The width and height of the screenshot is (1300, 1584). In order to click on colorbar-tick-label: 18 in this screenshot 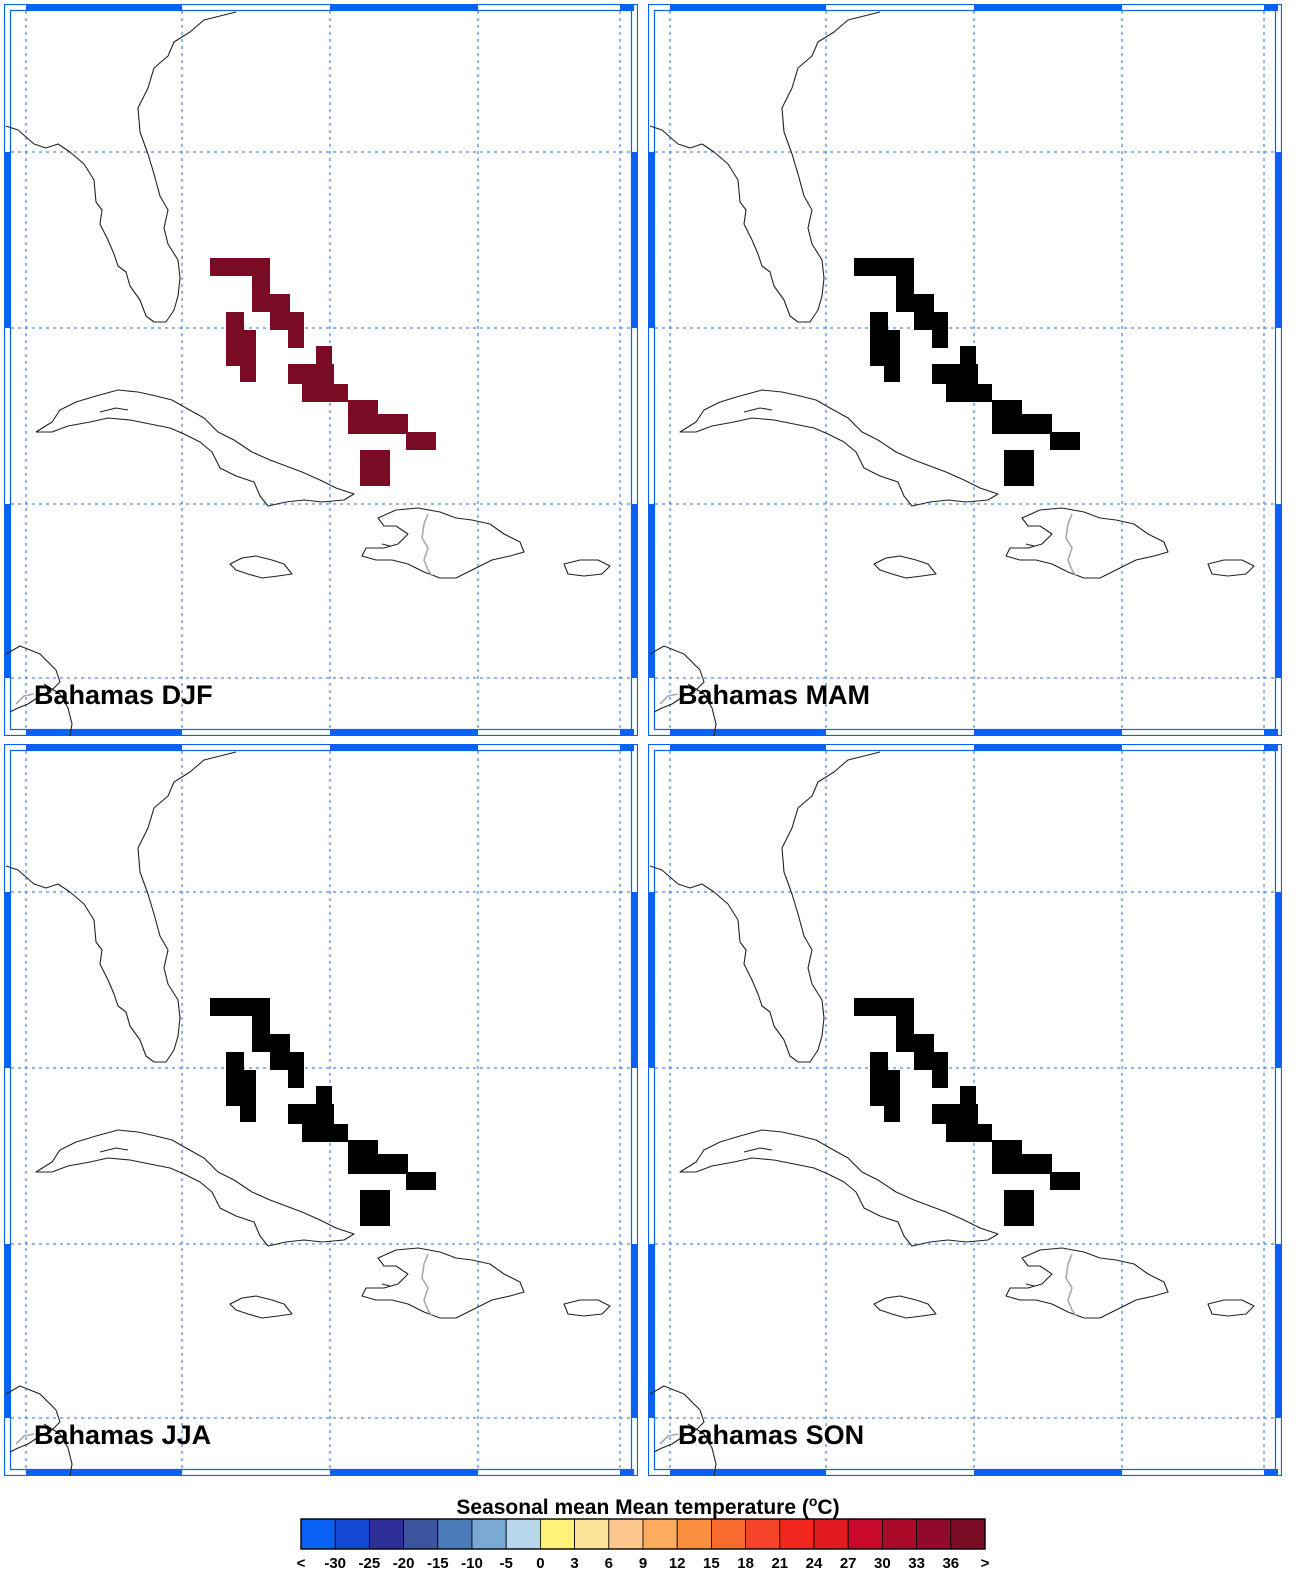, I will do `click(745, 1563)`.